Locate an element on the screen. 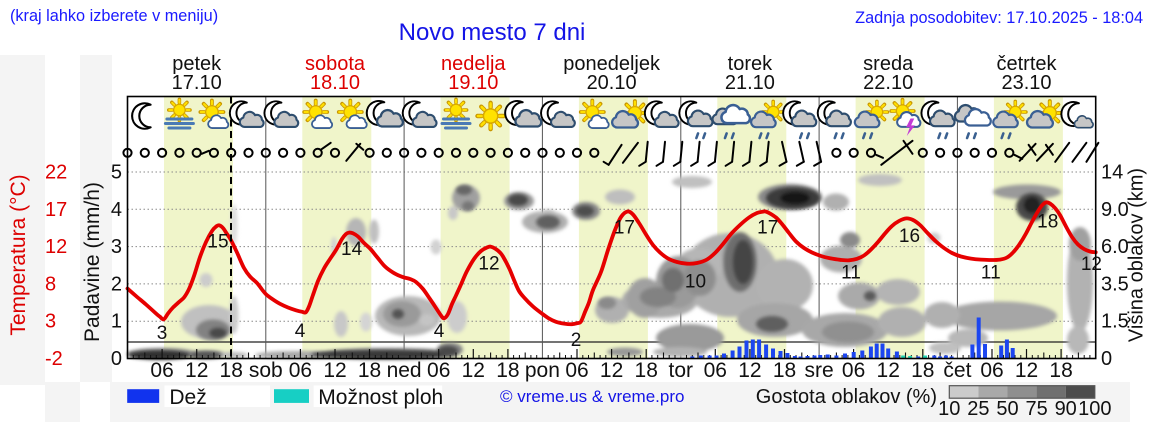  svg-text: 6.0 is located at coordinates (1115, 247).